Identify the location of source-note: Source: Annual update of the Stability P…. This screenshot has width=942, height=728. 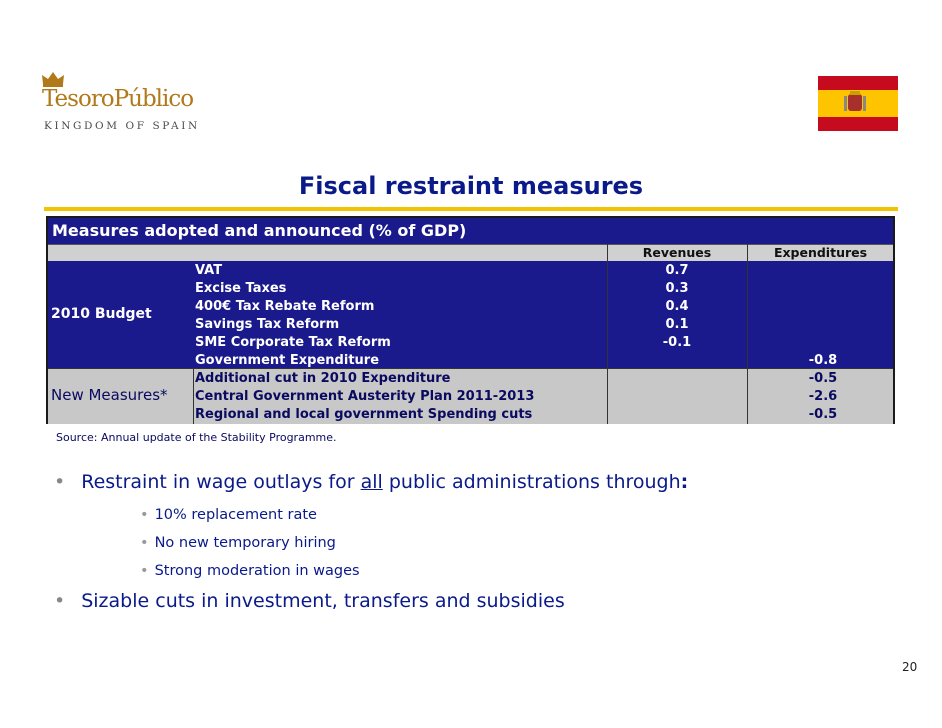
(196, 437).